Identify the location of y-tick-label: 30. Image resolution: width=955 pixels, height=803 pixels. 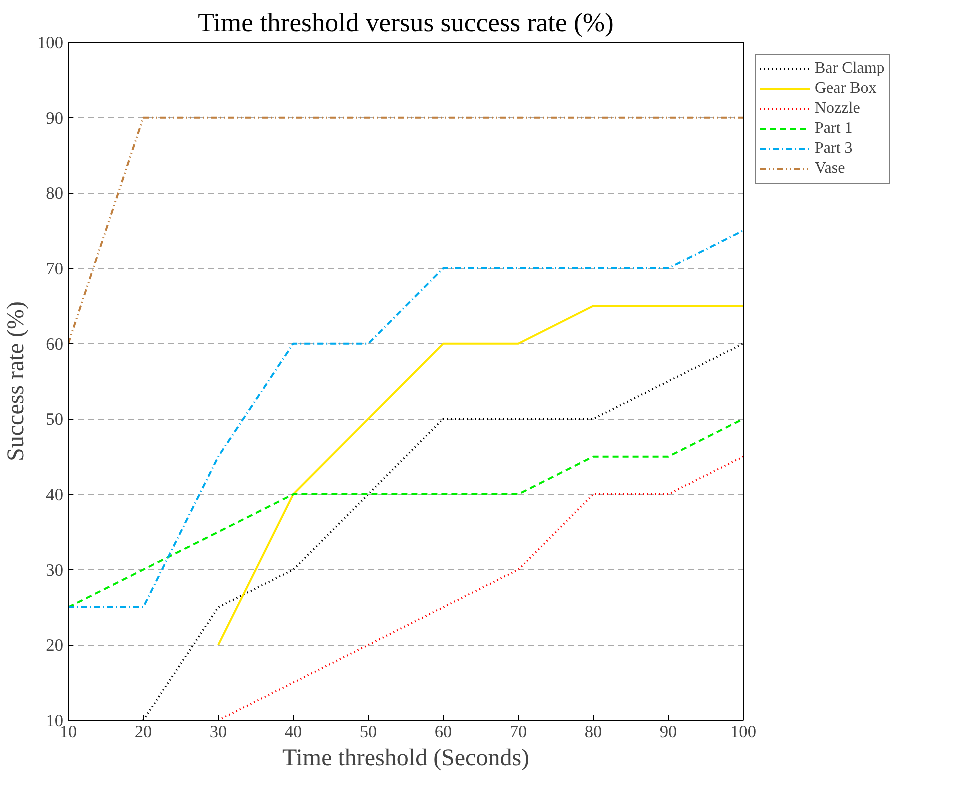
(55, 570).